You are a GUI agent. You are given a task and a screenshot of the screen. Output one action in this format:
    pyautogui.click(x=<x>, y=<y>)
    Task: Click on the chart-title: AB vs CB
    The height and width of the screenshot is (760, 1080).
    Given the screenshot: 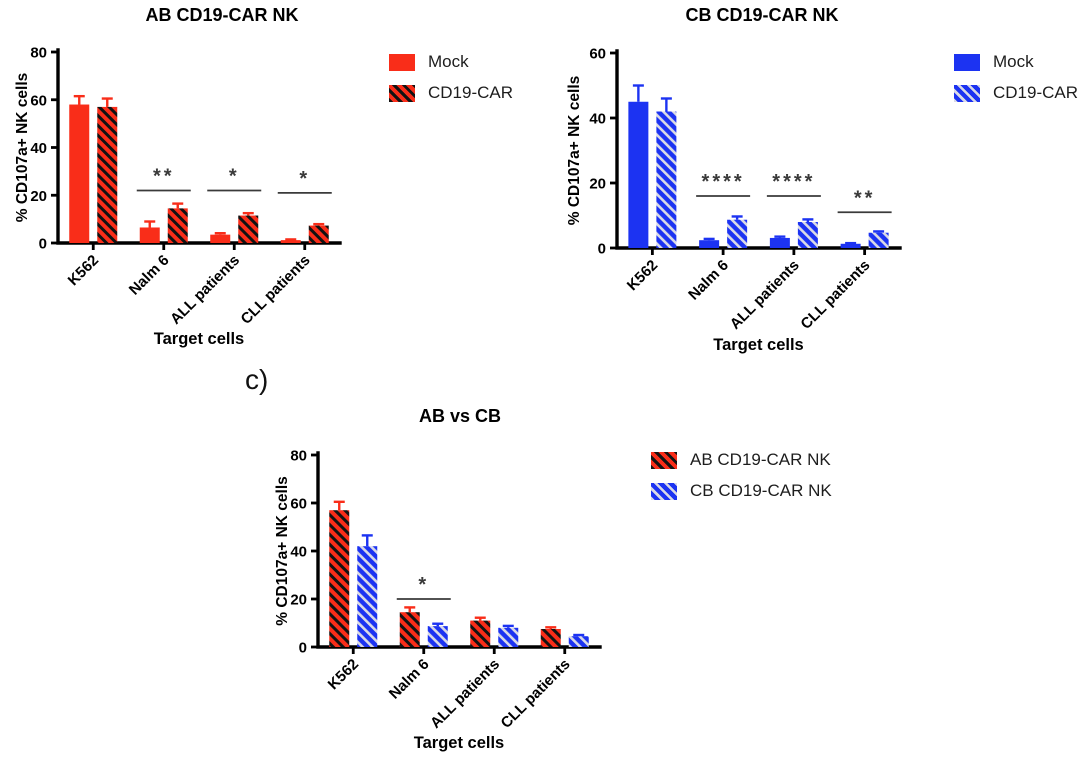 What is the action you would take?
    pyautogui.click(x=460, y=416)
    